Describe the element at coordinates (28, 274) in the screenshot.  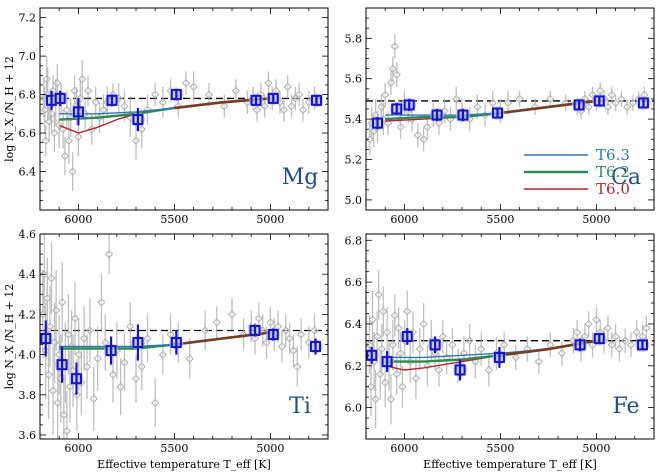
I see `y-tick-label: 4.4` at that location.